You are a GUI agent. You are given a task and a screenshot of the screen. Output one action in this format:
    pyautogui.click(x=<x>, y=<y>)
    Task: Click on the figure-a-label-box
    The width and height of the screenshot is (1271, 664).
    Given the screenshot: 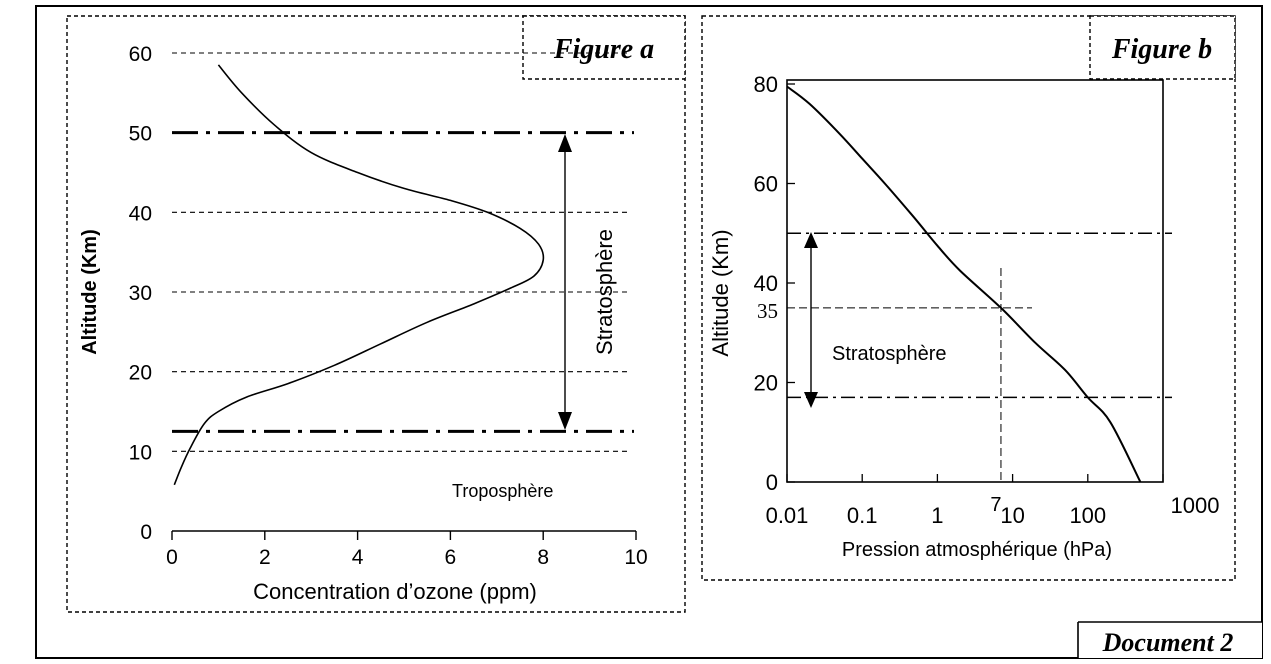 What is the action you would take?
    pyautogui.click(x=604, y=47)
    